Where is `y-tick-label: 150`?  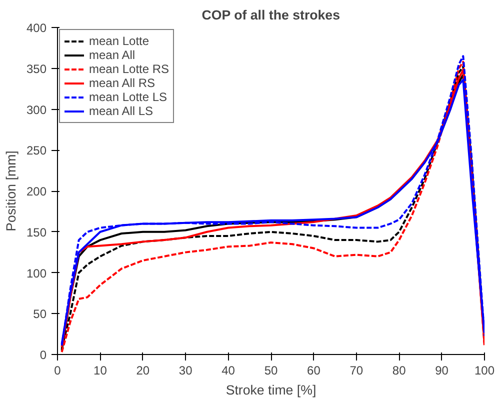
y-tick-label: 150 is located at coordinates (36, 232).